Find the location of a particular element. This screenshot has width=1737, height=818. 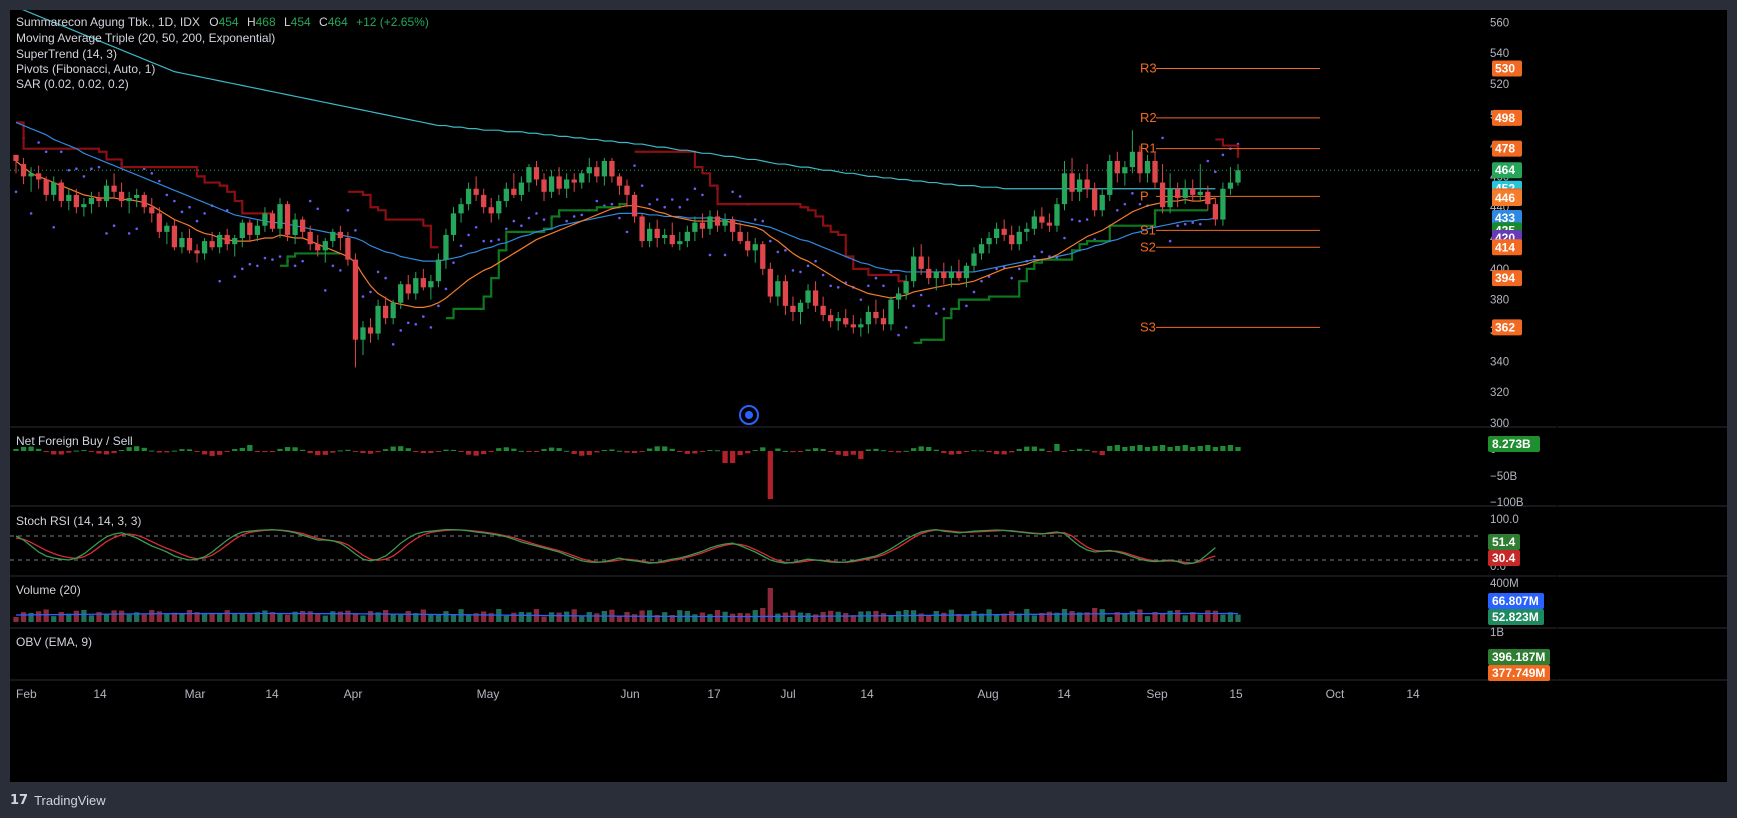

indicator-sar: SAR (0.02, 0.02, 0.2) is located at coordinates (72, 84).